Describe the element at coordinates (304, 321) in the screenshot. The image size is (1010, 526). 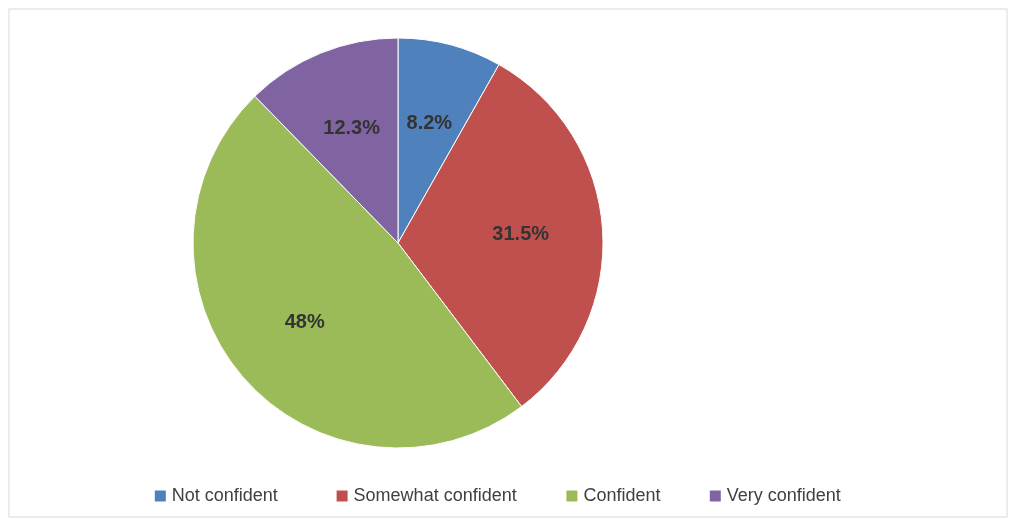
I see `data-label: 48%` at that location.